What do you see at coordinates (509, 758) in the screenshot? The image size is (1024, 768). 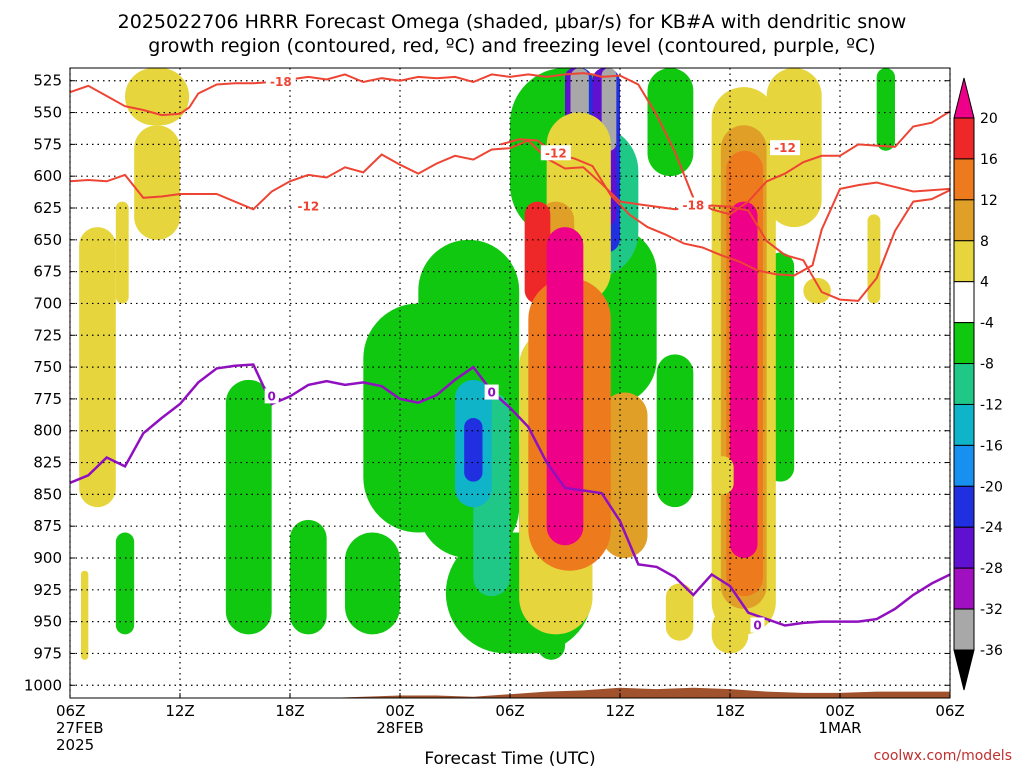 I see `x-axis-label: Forecast Time (UTC)` at bounding box center [509, 758].